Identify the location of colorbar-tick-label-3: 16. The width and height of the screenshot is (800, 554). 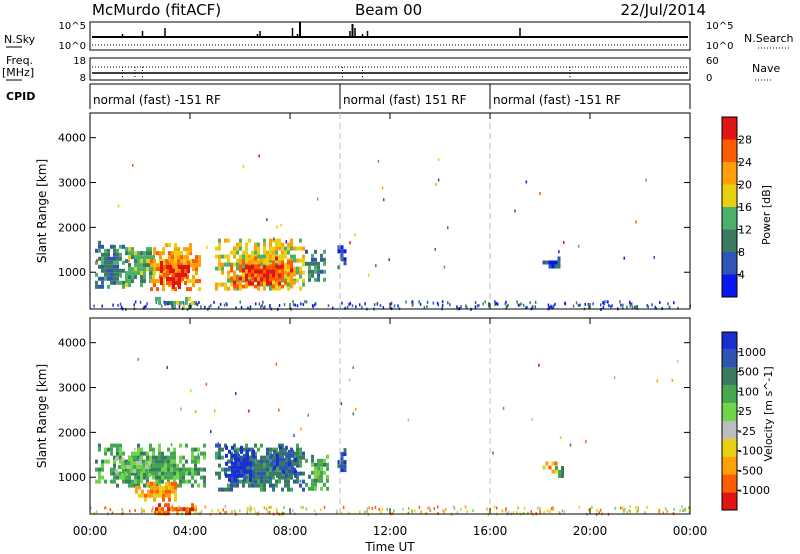
(745, 207).